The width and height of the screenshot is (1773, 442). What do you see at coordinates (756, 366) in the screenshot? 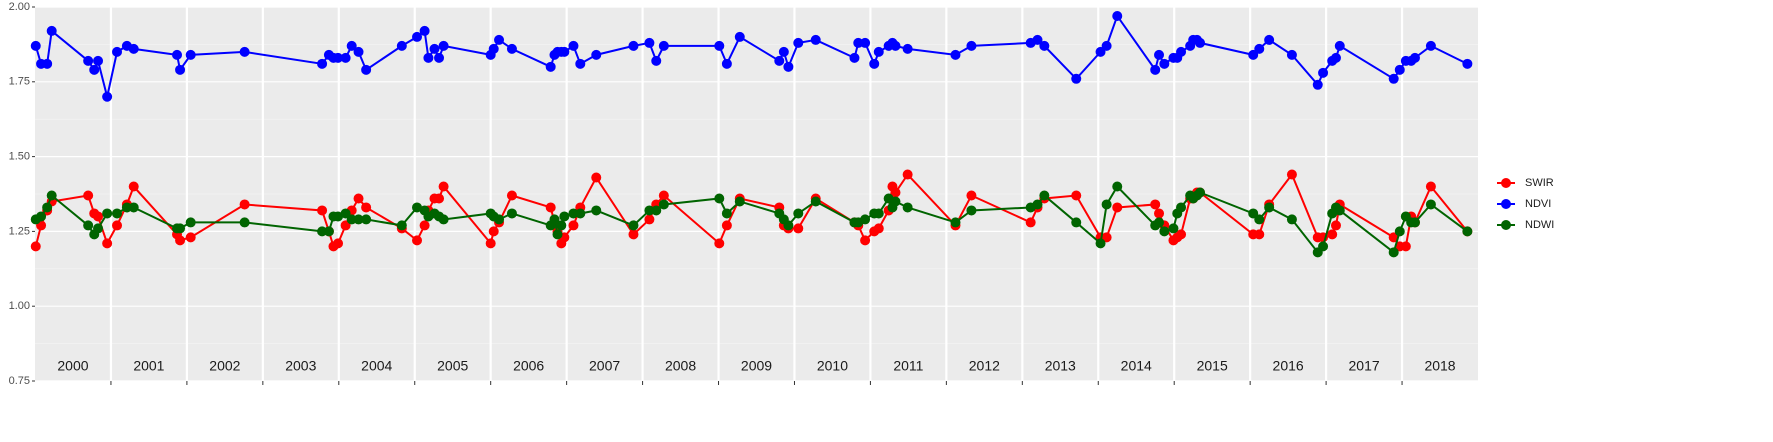
I see `year-label: 2009` at bounding box center [756, 366].